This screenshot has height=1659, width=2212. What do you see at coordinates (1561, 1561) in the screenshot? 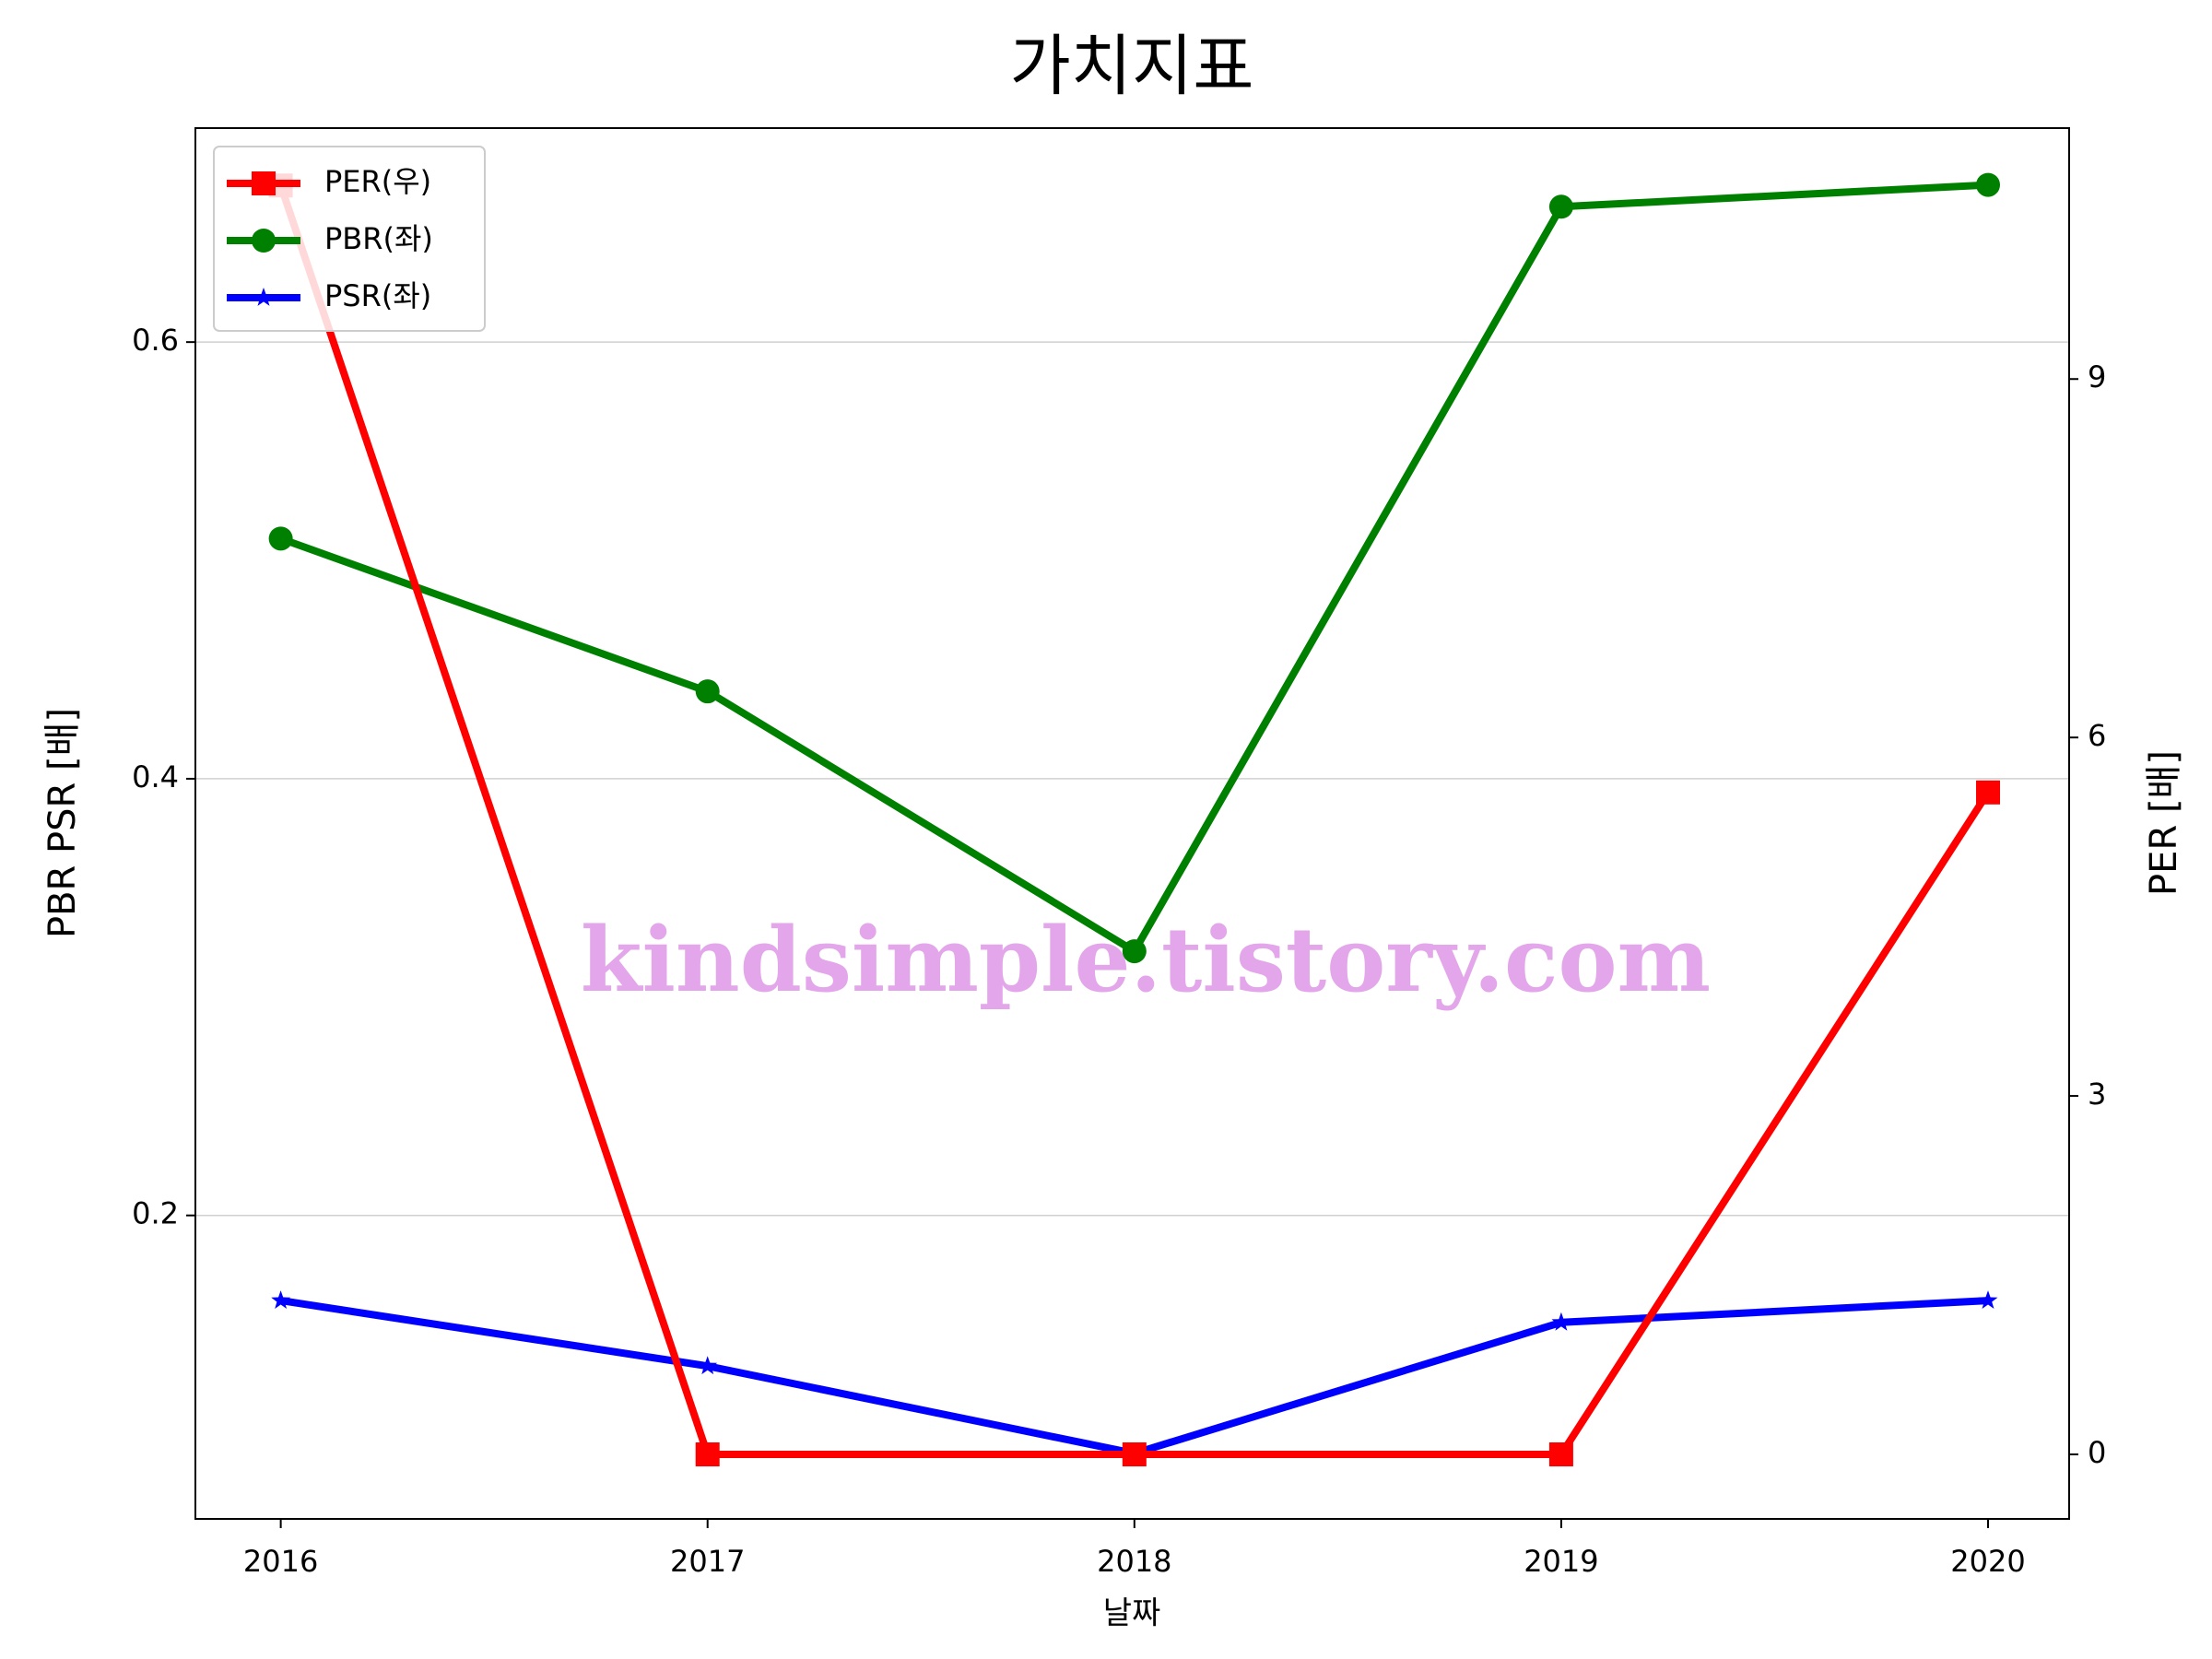
I see `x-tick-label: 2019` at bounding box center [1561, 1561].